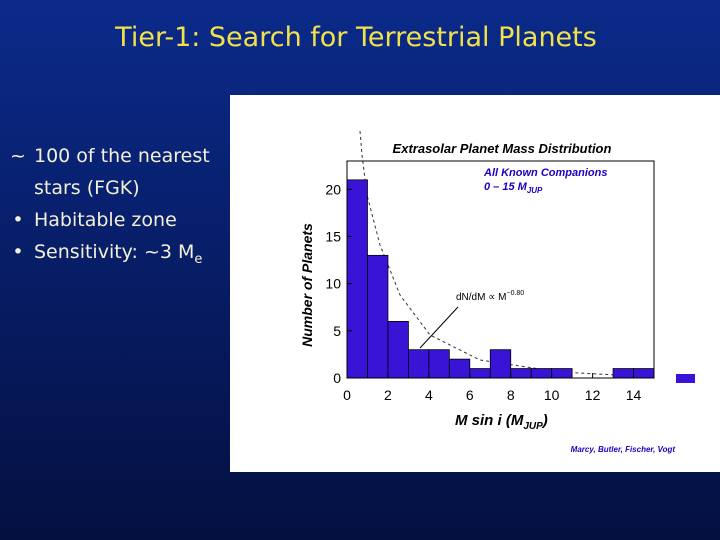 This screenshot has width=720, height=540. I want to click on x-tick-label: 2, so click(388, 395).